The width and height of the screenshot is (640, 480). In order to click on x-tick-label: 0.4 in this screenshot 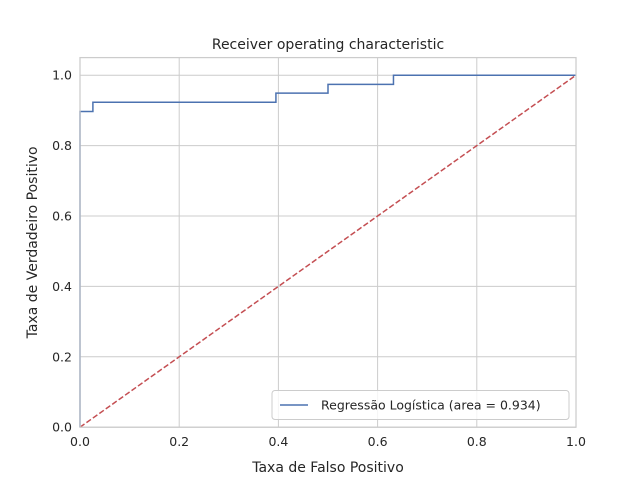, I will do `click(278, 441)`.